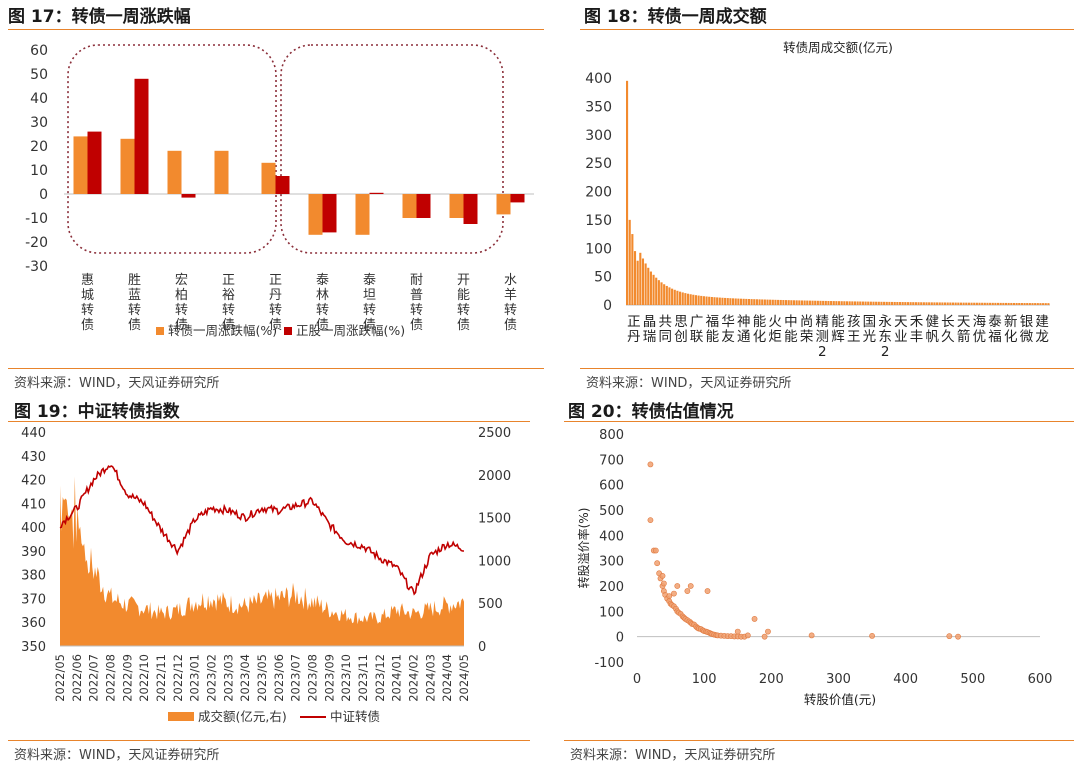  I want to click on x-category-label: 羊, so click(510, 295).